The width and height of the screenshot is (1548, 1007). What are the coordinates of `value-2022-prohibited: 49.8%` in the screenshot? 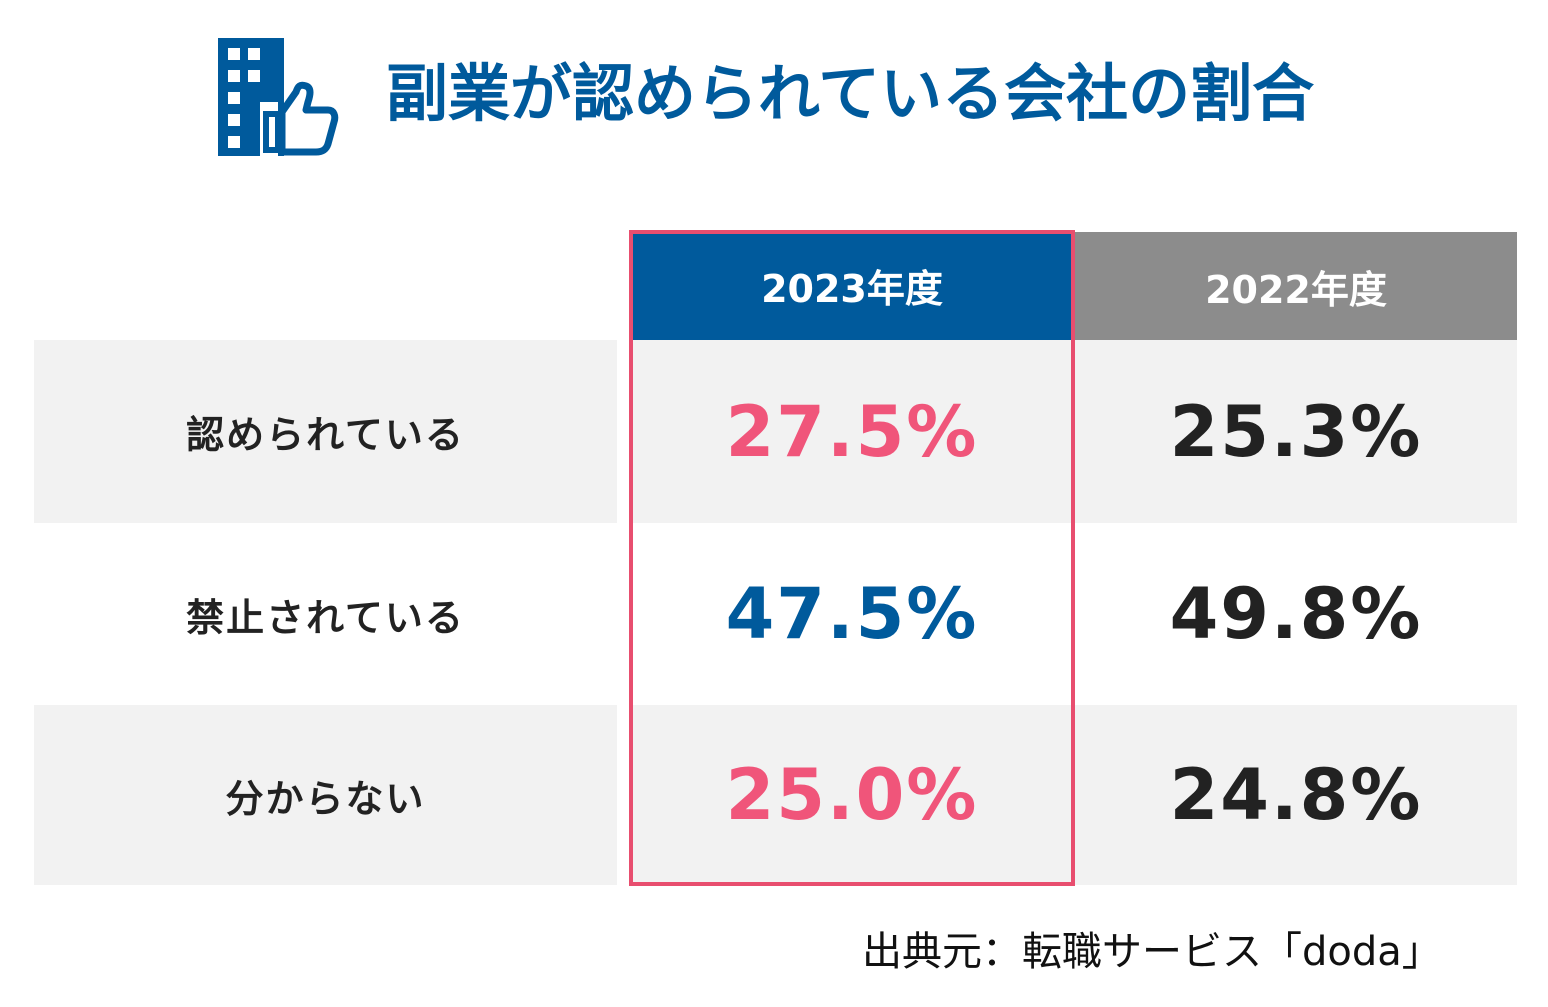 It's located at (1296, 614).